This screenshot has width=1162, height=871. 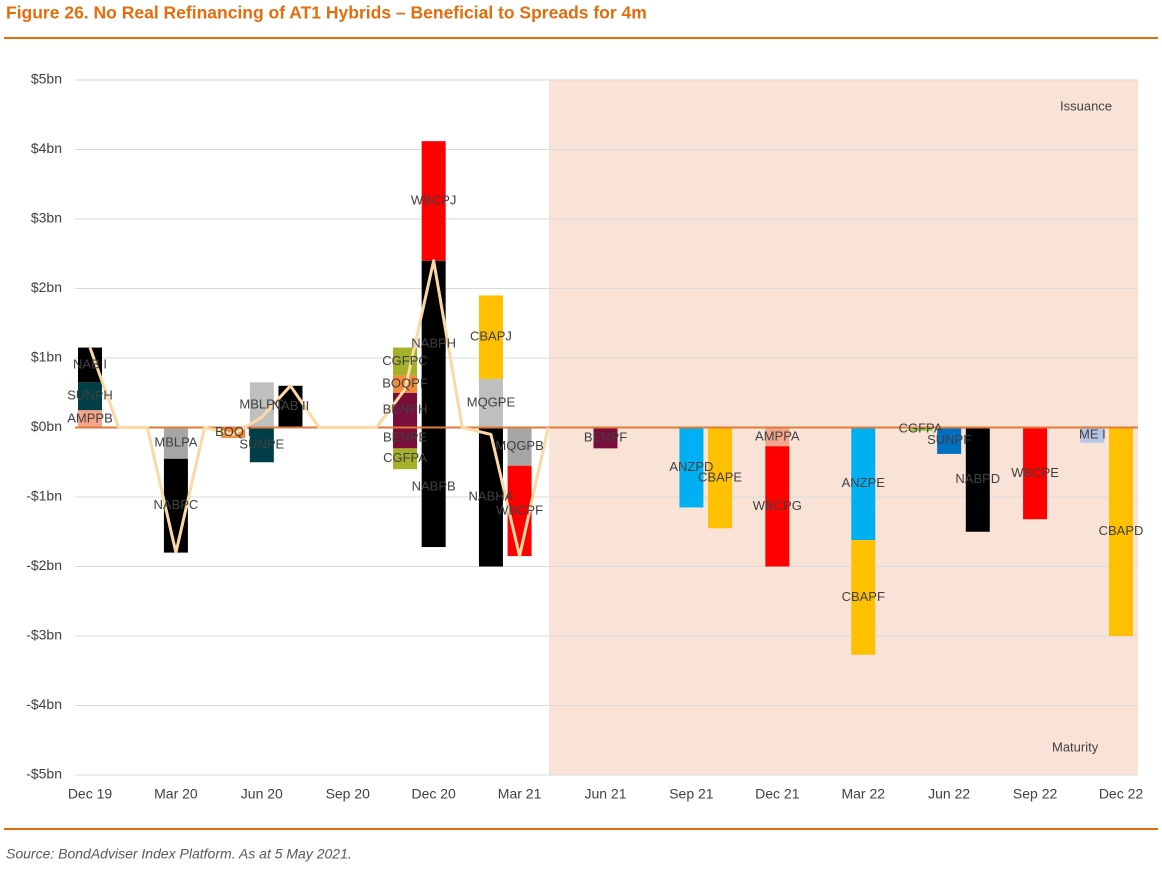 What do you see at coordinates (46, 79) in the screenshot?
I see `y-tick-label: $5bn` at bounding box center [46, 79].